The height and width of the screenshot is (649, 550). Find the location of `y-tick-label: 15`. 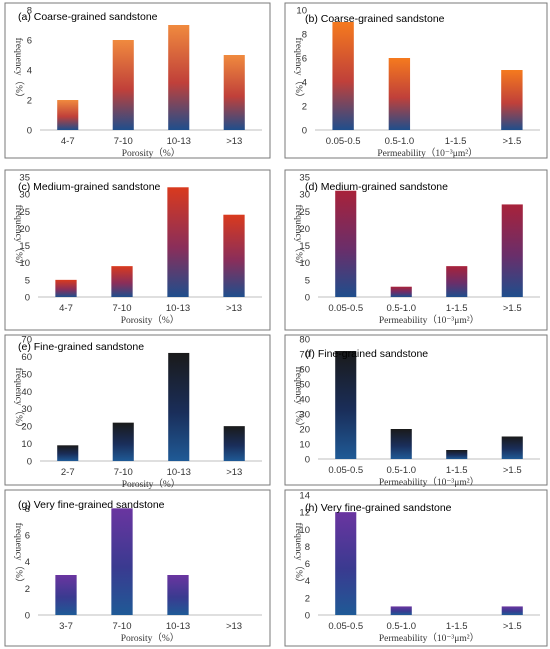

y-tick-label: 15 is located at coordinates (24, 246).